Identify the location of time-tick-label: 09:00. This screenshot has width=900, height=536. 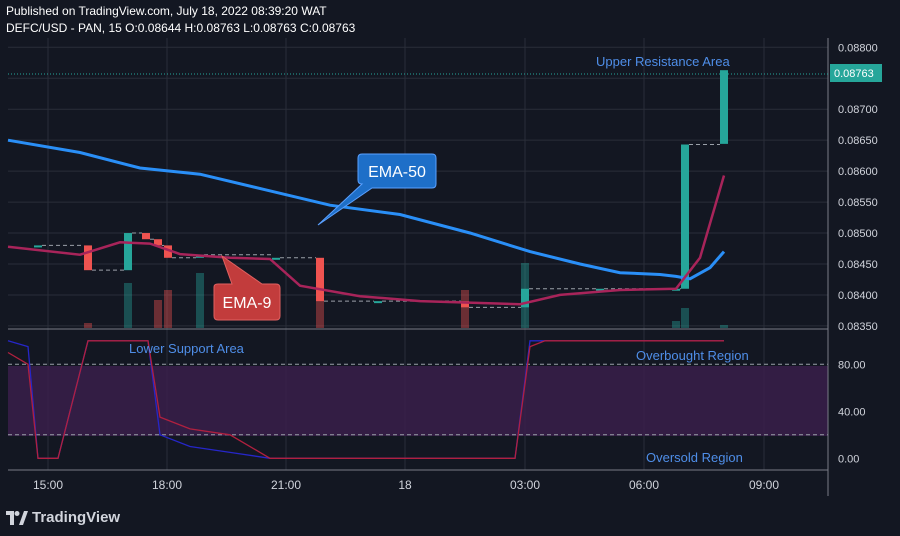
(764, 485).